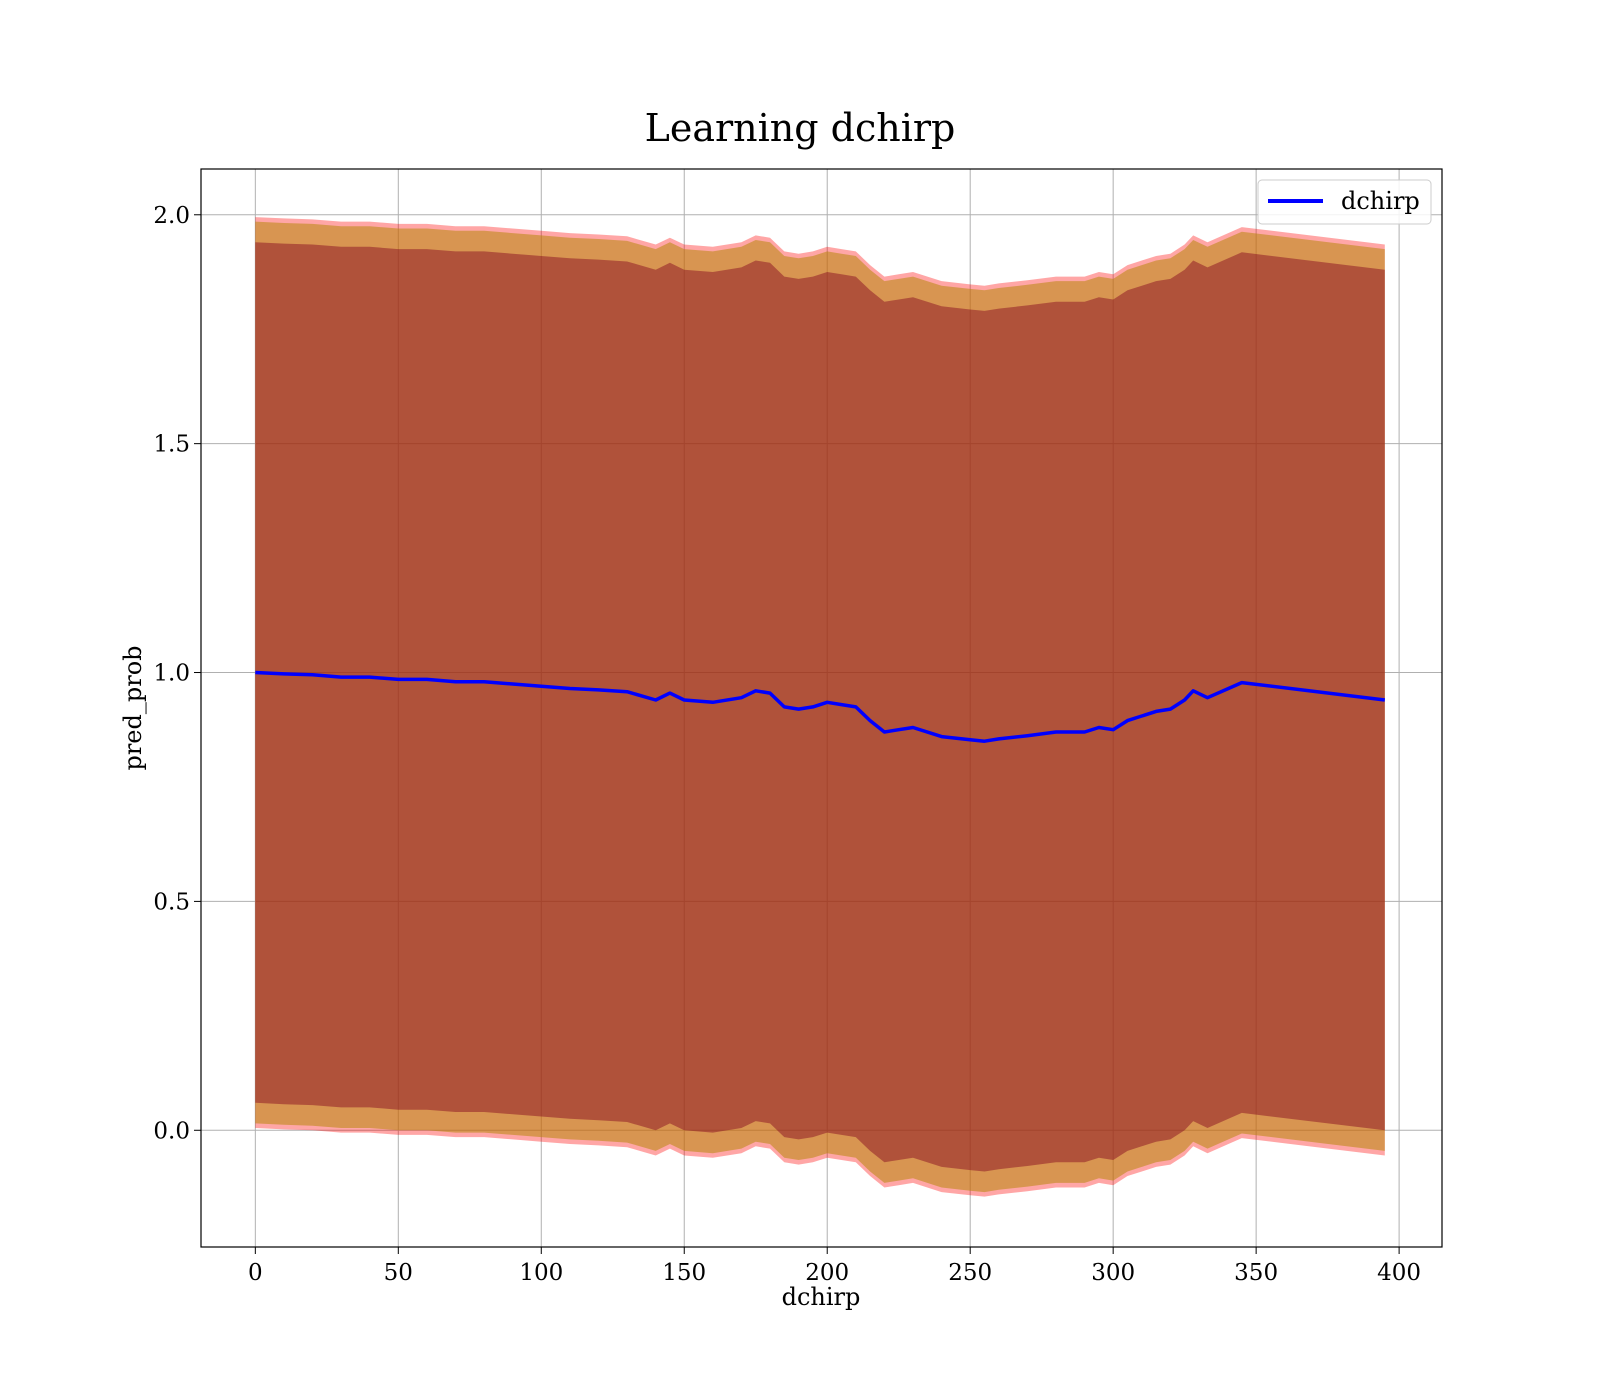  Describe the element at coordinates (827, 1273) in the screenshot. I see `x-tick-label: 200` at that location.